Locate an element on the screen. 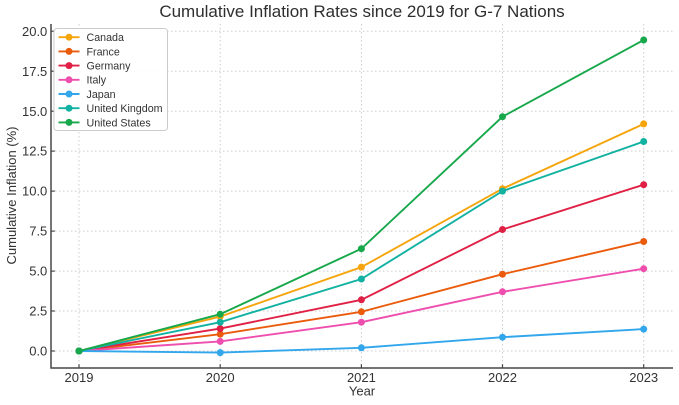  svg-text: Cumulative Inflation (%) is located at coordinates (11, 196).